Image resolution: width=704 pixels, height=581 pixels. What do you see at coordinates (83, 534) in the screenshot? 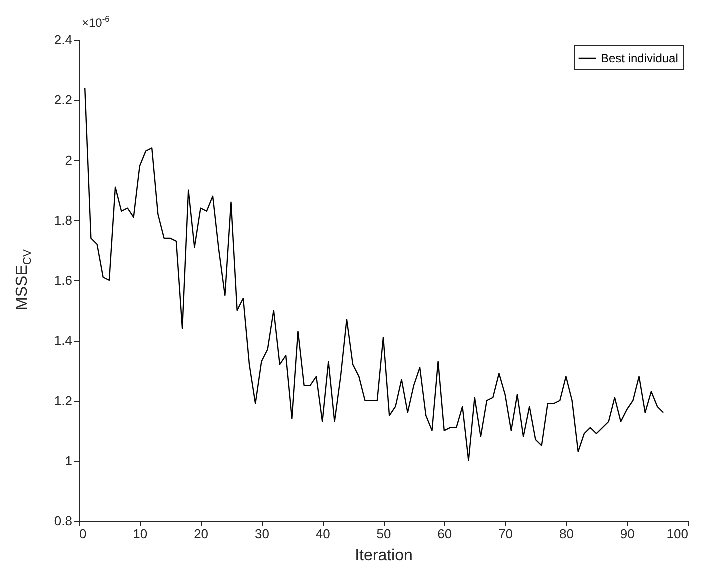
I see `x-tick-label: 0` at bounding box center [83, 534].